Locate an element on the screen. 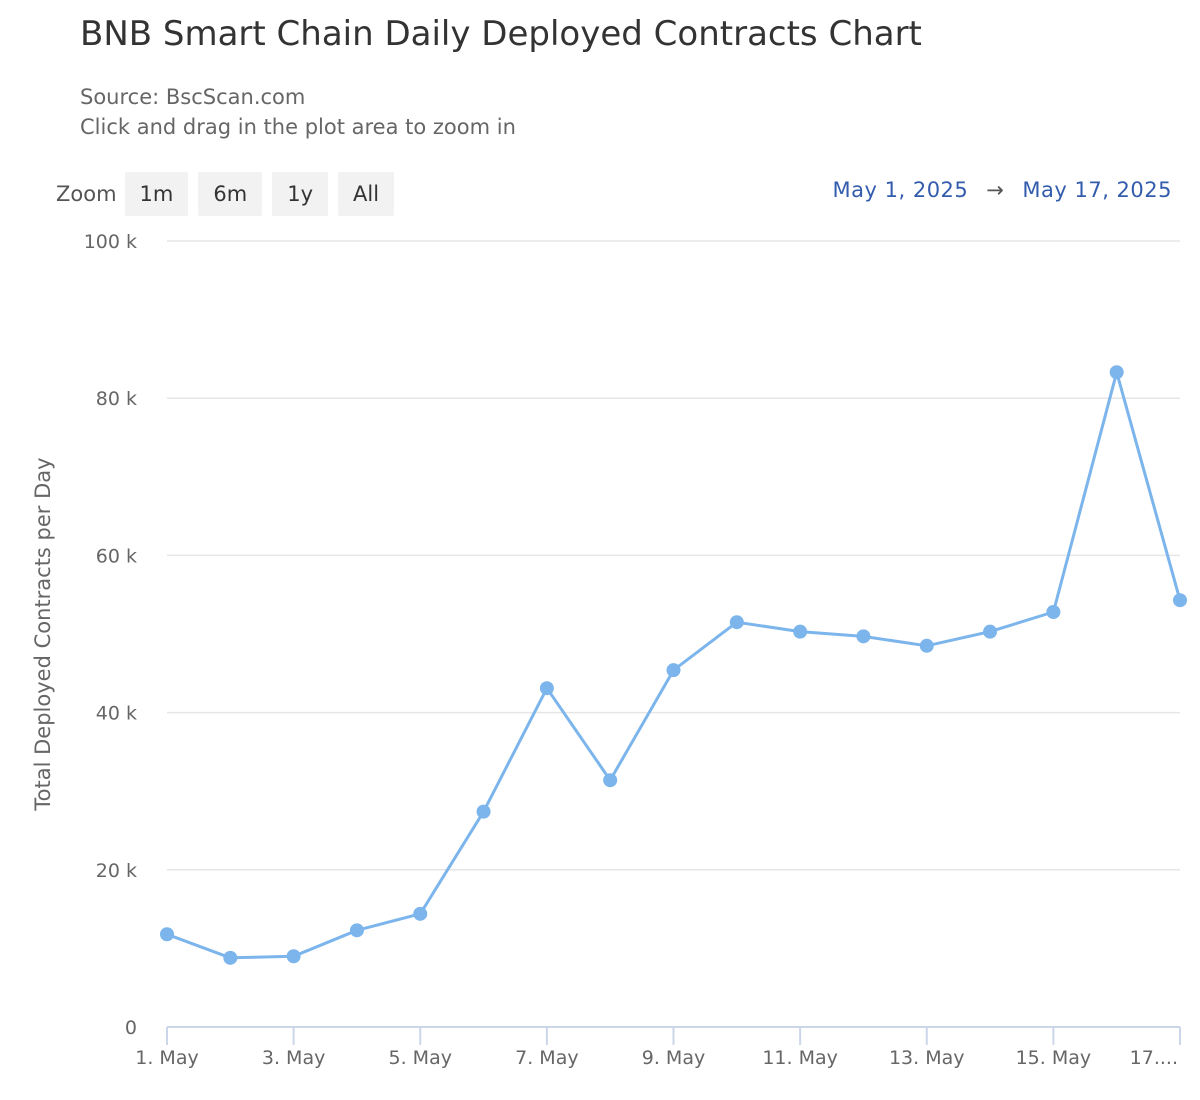 The width and height of the screenshot is (1200, 1100). y-tick-label: 60 k is located at coordinates (116, 556).